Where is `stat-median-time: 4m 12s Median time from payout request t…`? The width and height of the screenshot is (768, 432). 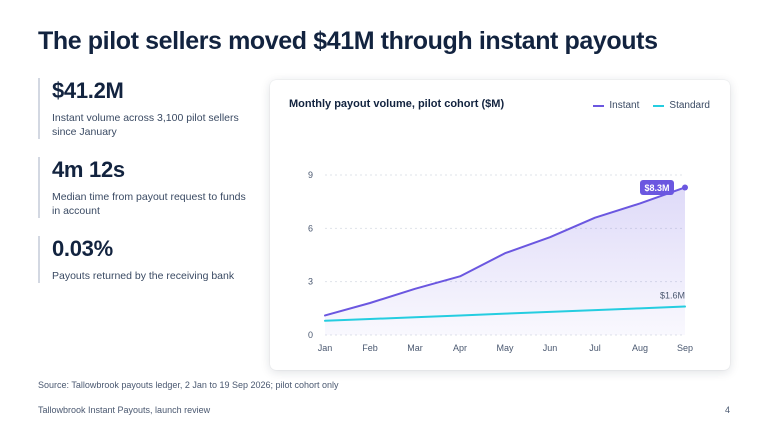 stat-median-time: 4m 12s Median time from payout request t… is located at coordinates (145, 187).